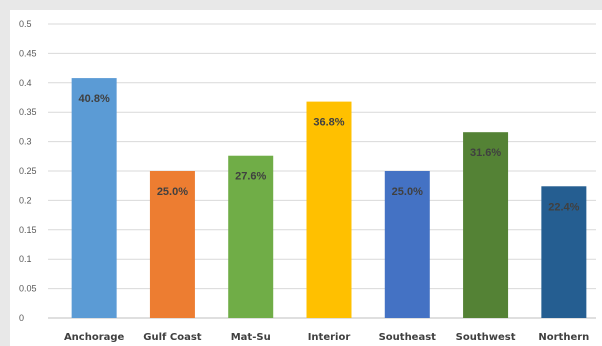 The height and width of the screenshot is (346, 602). Describe the element at coordinates (94, 337) in the screenshot. I see `category-label: Anchorage` at that location.